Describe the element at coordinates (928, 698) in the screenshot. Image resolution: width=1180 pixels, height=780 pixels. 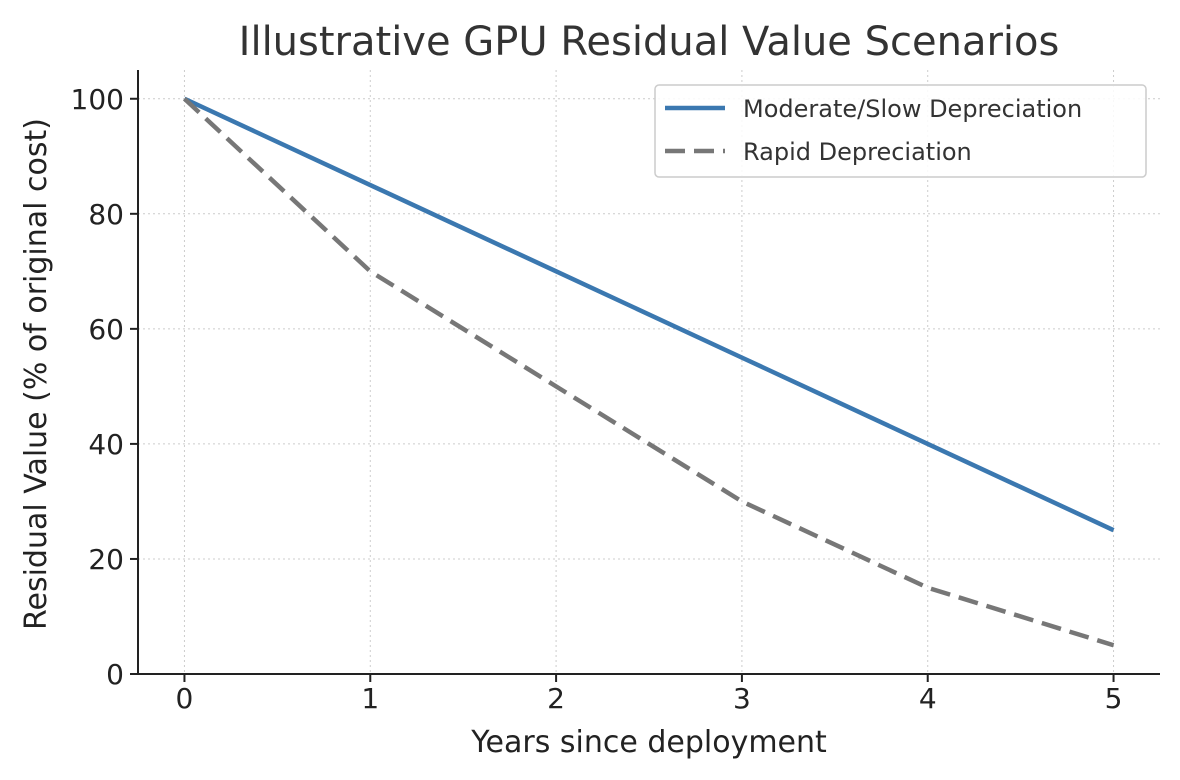
I see `x-tick-label: 4` at that location.